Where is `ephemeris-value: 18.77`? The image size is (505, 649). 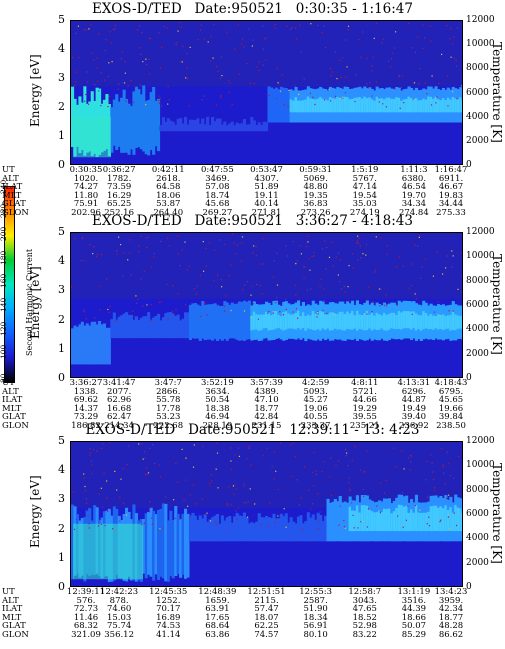
ephemeris-value: 18.77 is located at coordinates (266, 408).